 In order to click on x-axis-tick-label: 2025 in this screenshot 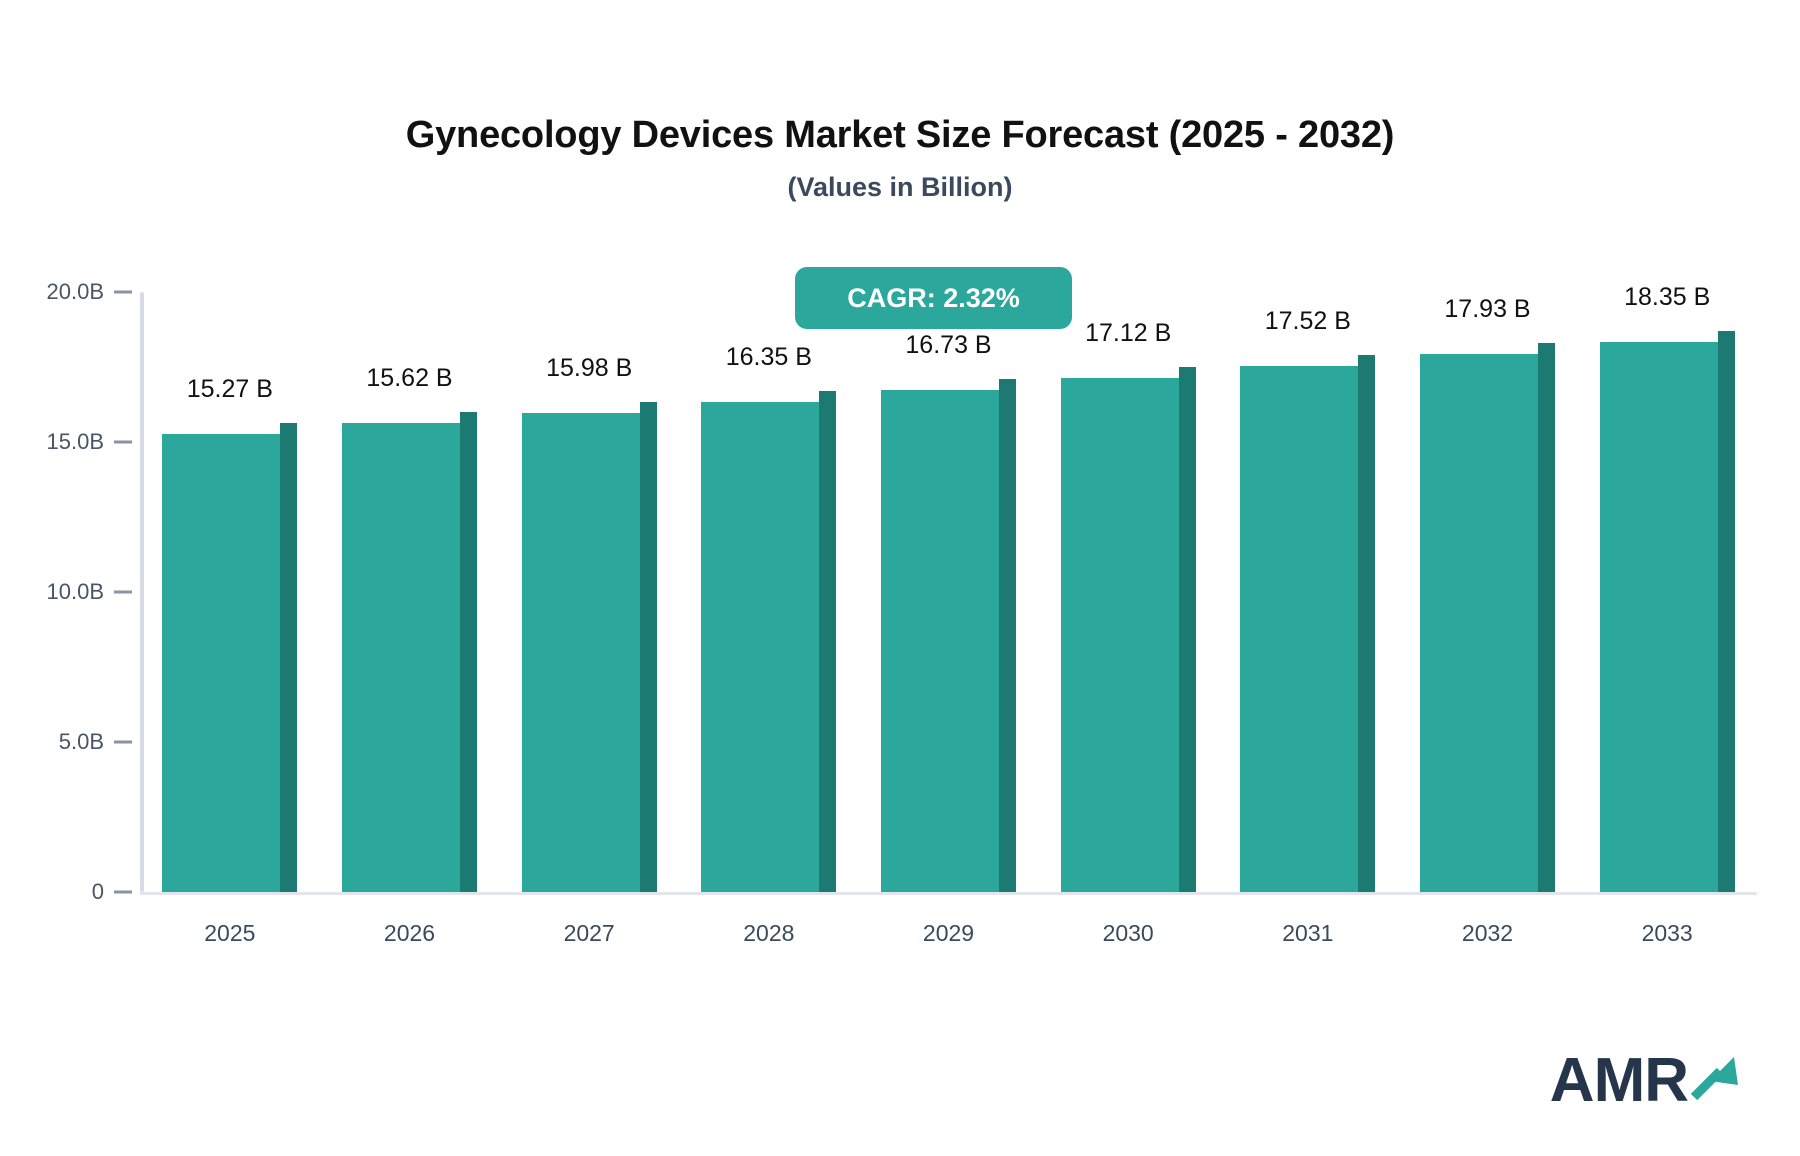, I will do `click(230, 933)`.